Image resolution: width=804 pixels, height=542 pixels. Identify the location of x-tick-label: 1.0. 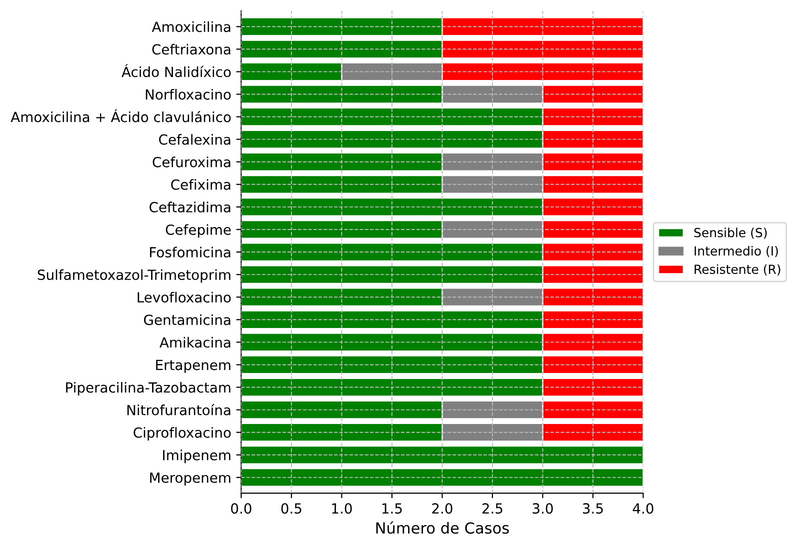
(342, 508).